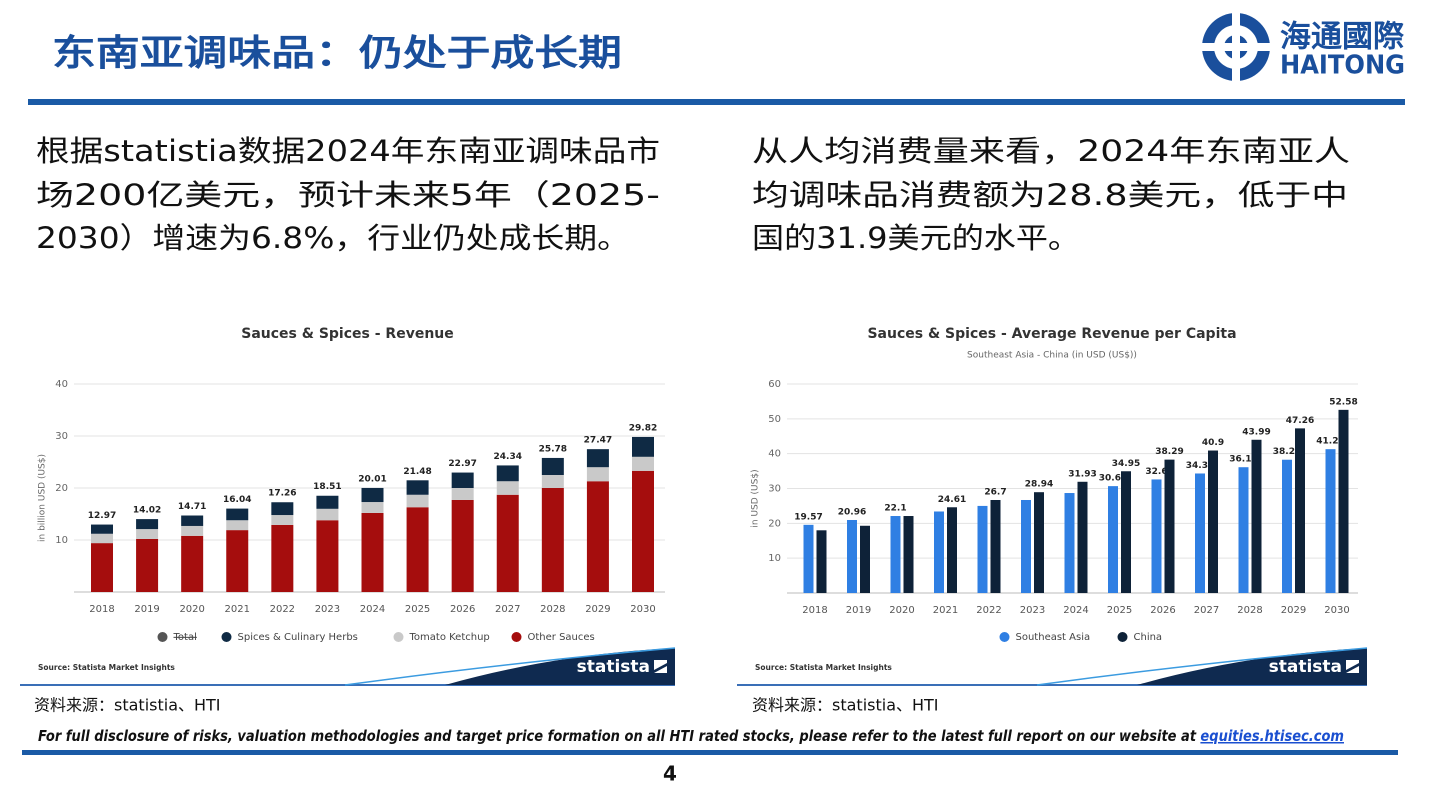  What do you see at coordinates (298, 637) in the screenshot?
I see `legend-label: Spices & Culinary Herbs` at bounding box center [298, 637].